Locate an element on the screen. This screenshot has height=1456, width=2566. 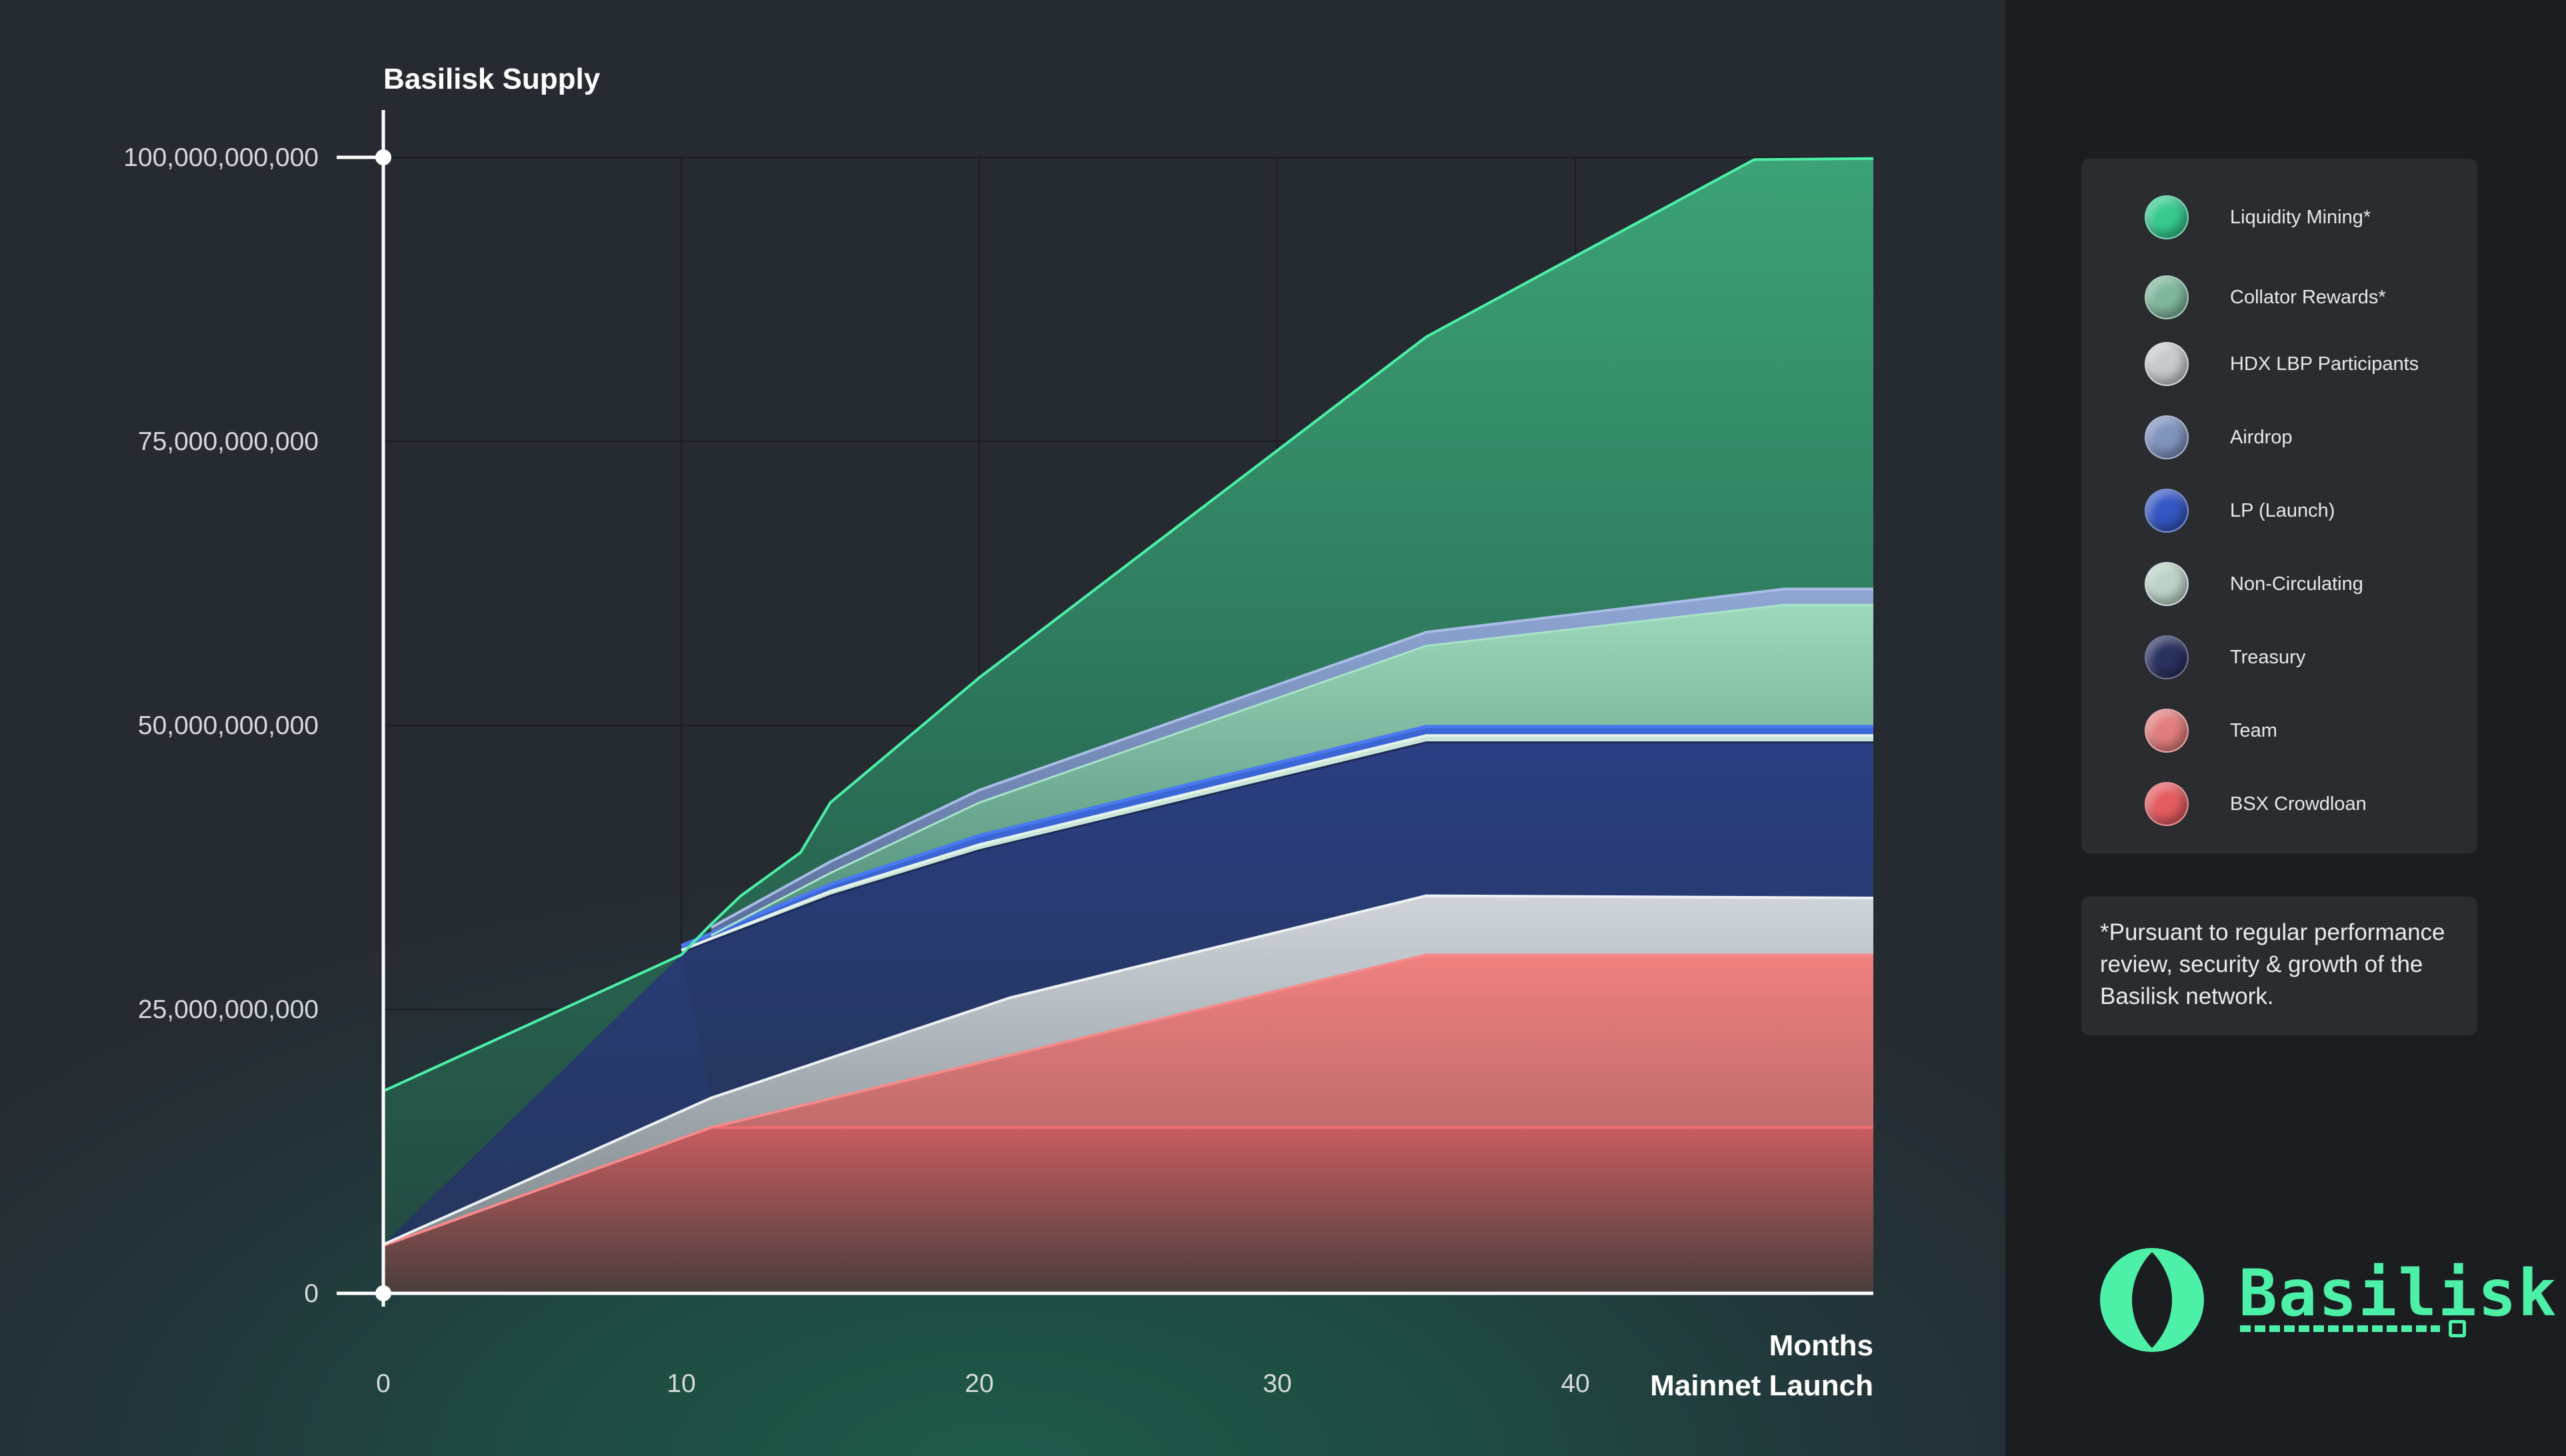
legend-label: HDX LBP Participants is located at coordinates (2324, 364).